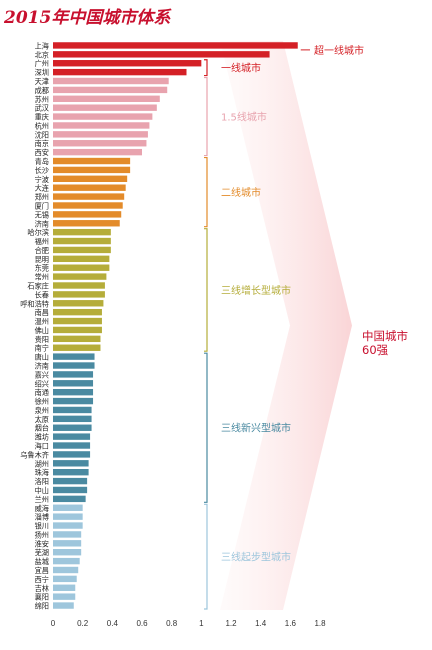 This screenshot has width=432, height=650. Describe the element at coordinates (42, 312) in the screenshot. I see `category-label: 南昌` at that location.